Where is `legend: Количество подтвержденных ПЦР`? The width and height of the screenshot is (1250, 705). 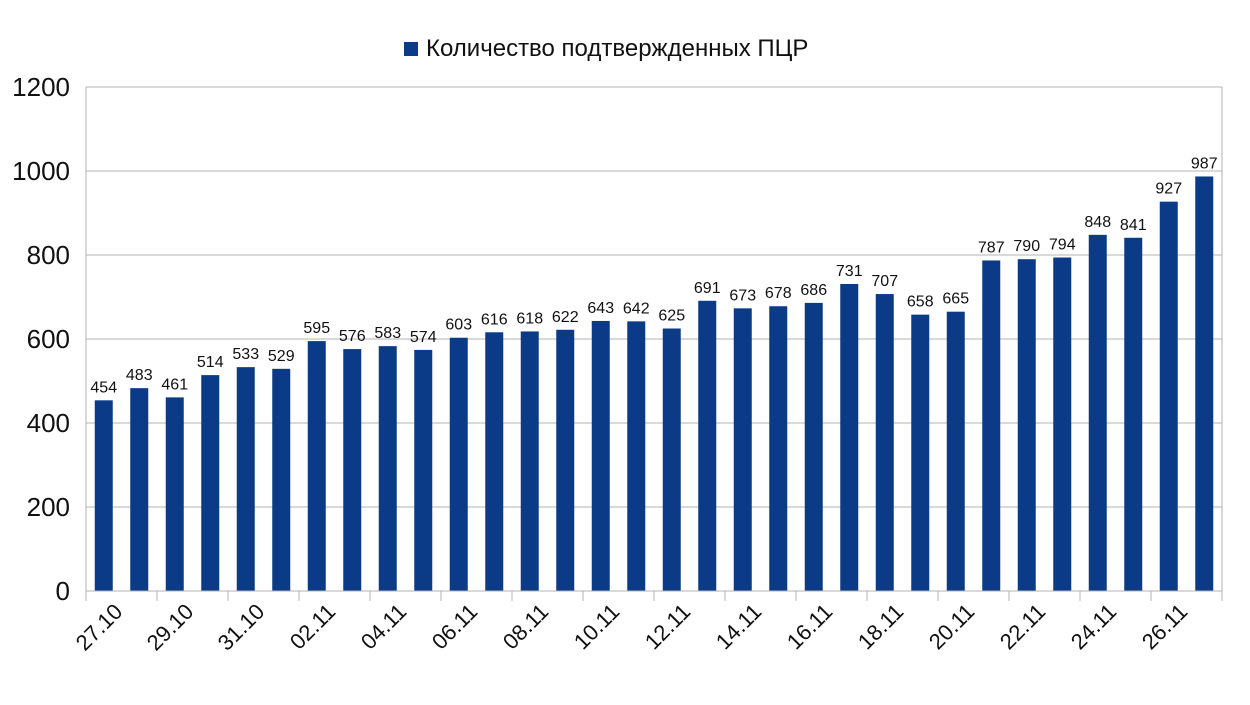 legend: Количество подтвержденных ПЦР is located at coordinates (606, 49).